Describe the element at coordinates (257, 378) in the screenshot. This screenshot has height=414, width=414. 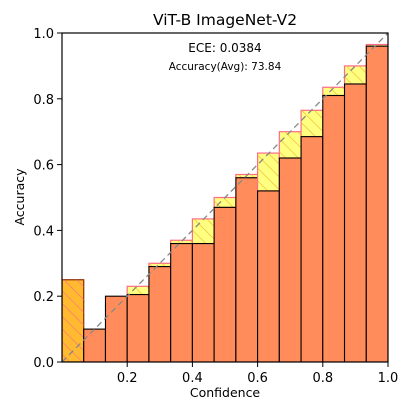
I see `x-tick-label: 0.6` at that location.